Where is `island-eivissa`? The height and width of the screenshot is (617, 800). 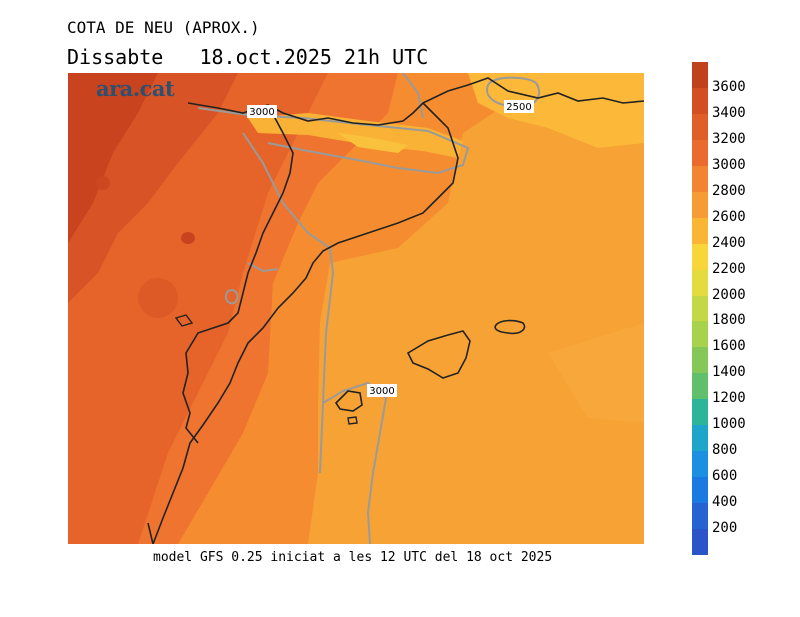
island-eivissa is located at coordinates (348, 401).